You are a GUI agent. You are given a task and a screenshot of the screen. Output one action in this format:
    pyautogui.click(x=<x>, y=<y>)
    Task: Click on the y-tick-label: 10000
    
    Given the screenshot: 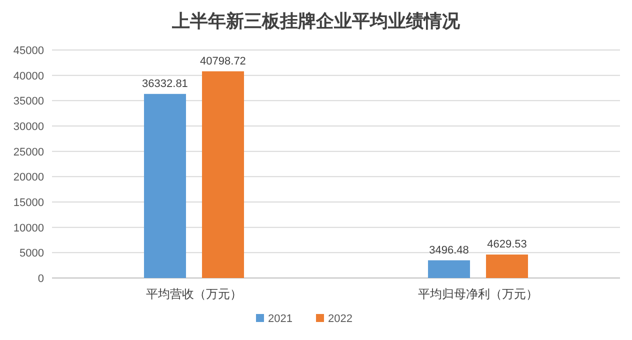 What is the action you would take?
    pyautogui.click(x=28, y=228)
    